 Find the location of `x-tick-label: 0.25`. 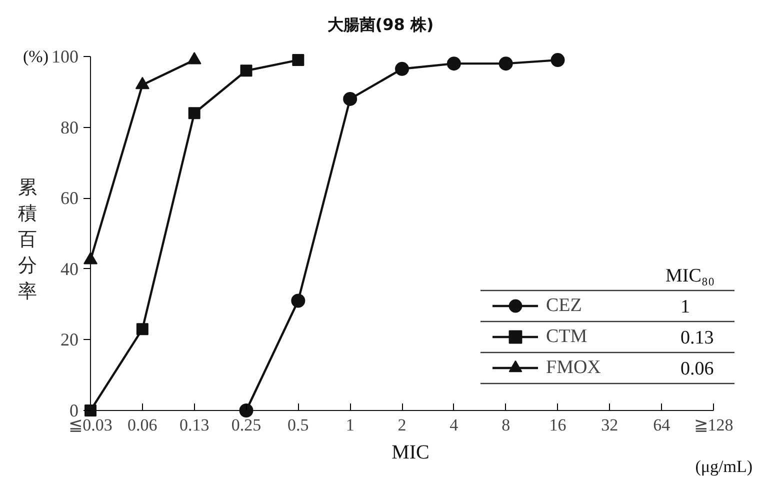

x-tick-label: 0.25 is located at coordinates (246, 425).